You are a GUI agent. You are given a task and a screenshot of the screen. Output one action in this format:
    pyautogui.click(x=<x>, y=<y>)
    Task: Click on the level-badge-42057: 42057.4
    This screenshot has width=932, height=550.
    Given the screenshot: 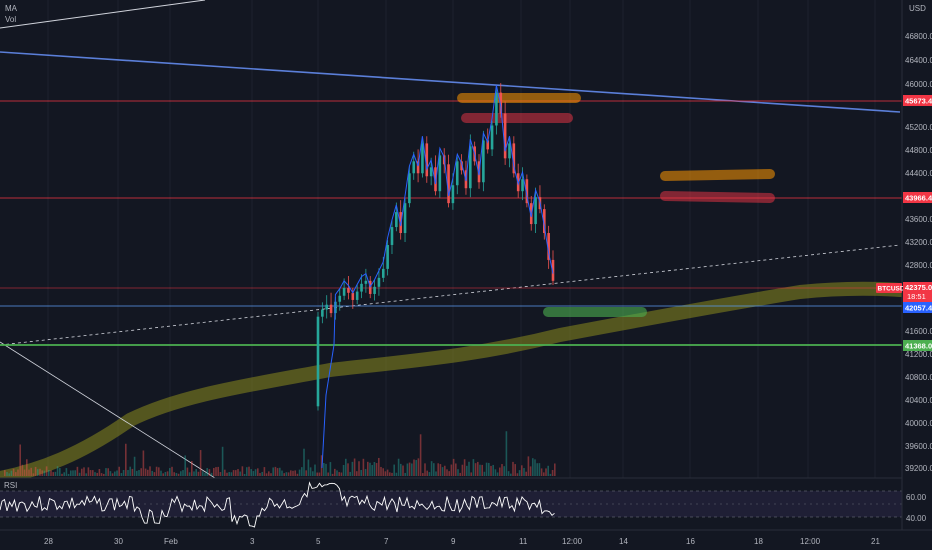 What is the action you would take?
    pyautogui.click(x=917, y=307)
    